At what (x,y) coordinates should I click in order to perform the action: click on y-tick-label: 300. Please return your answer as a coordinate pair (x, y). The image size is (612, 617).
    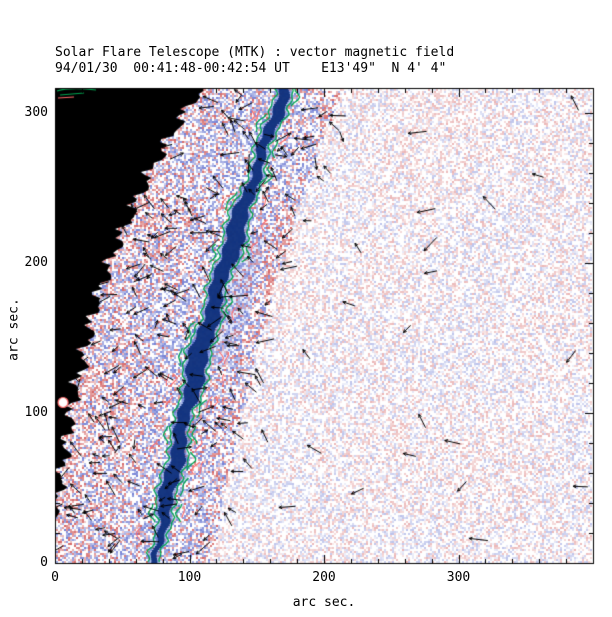
    Looking at the image, I should click on (36, 112).